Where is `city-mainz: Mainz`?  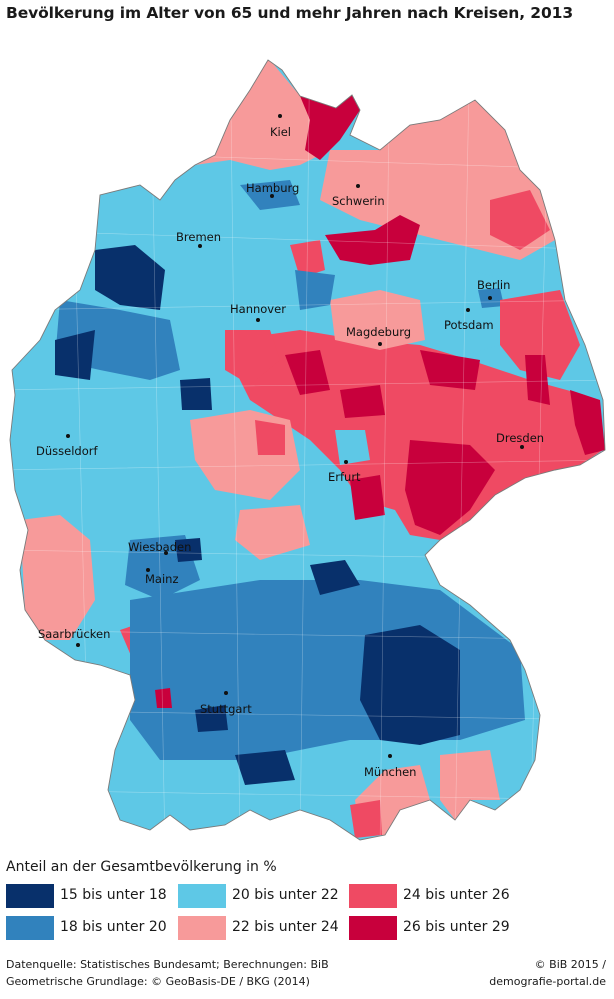 city-mainz: Mainz is located at coordinates (162, 577).